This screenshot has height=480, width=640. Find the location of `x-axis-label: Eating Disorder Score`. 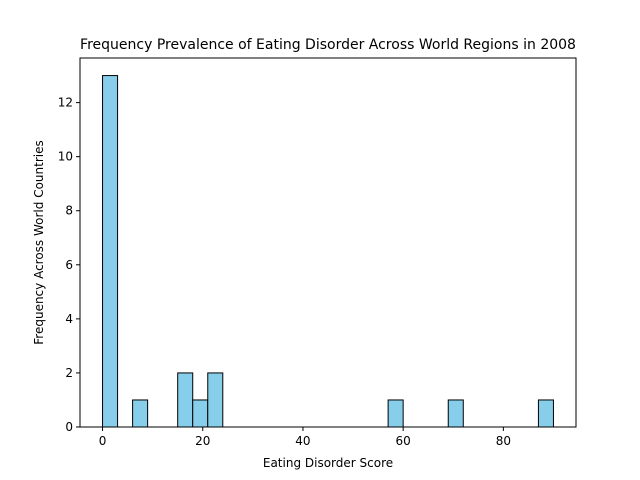

x-axis-label: Eating Disorder Score is located at coordinates (328, 463).